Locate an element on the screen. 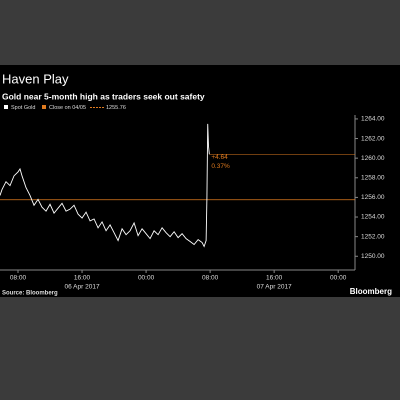 The width and height of the screenshot is (400, 400). y-tick-label: 1250.00 is located at coordinates (373, 256).